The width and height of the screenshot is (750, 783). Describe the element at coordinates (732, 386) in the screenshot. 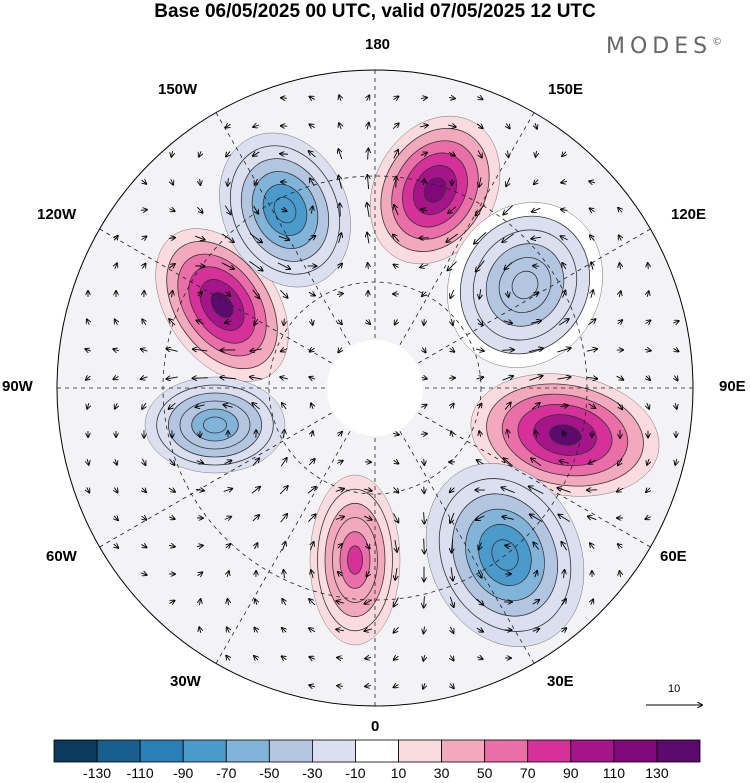

I see `lon-label-90e: 90E` at that location.